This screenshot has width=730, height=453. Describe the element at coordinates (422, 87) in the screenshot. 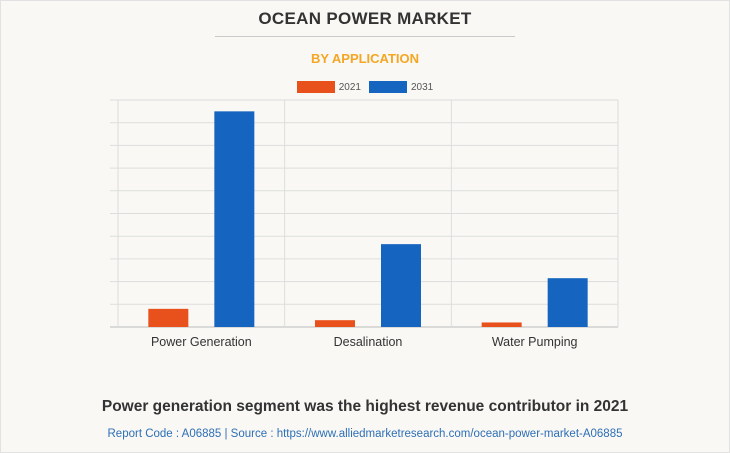

I see `legend-label-2031: 2031` at that location.